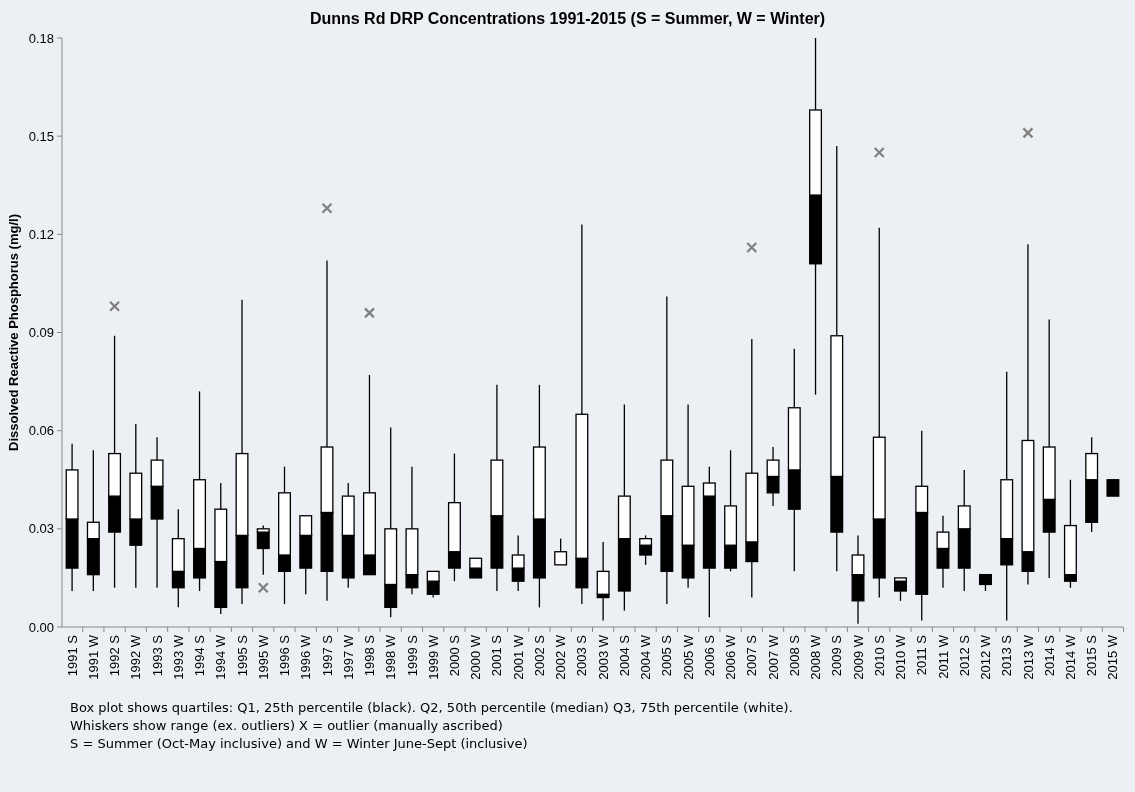 The width and height of the screenshot is (1135, 792). I want to click on x-tick-label: 2004 W, so click(646, 657).